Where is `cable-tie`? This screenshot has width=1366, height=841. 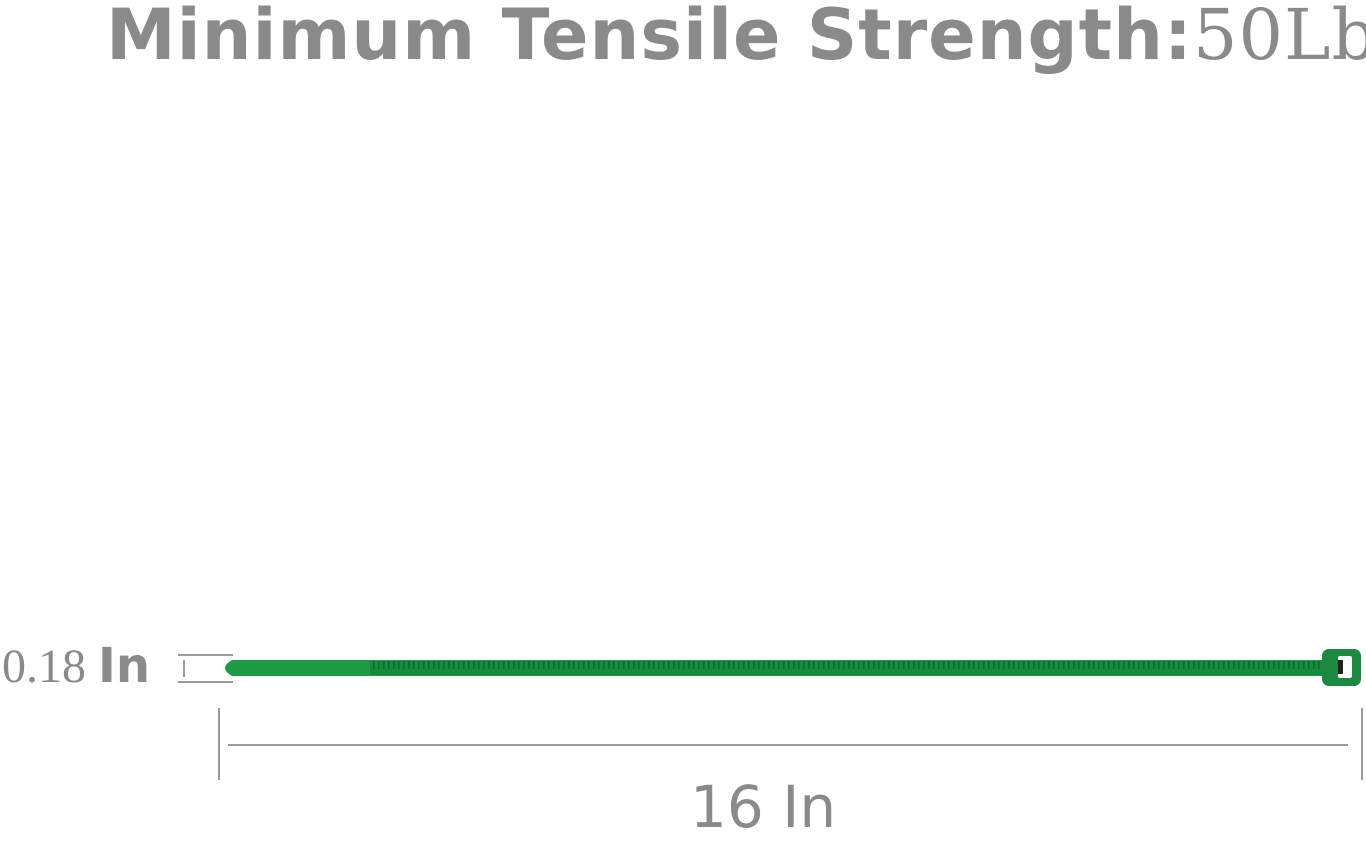 cable-tie is located at coordinates (793, 667).